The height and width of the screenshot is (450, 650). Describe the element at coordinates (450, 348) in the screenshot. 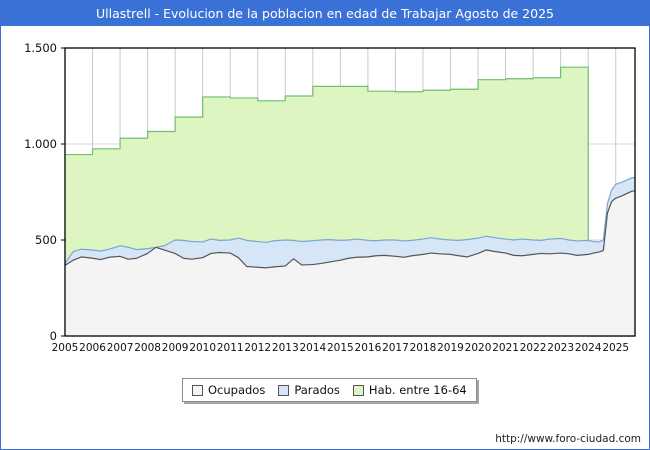

I see `svg-text: 2019` at that location.